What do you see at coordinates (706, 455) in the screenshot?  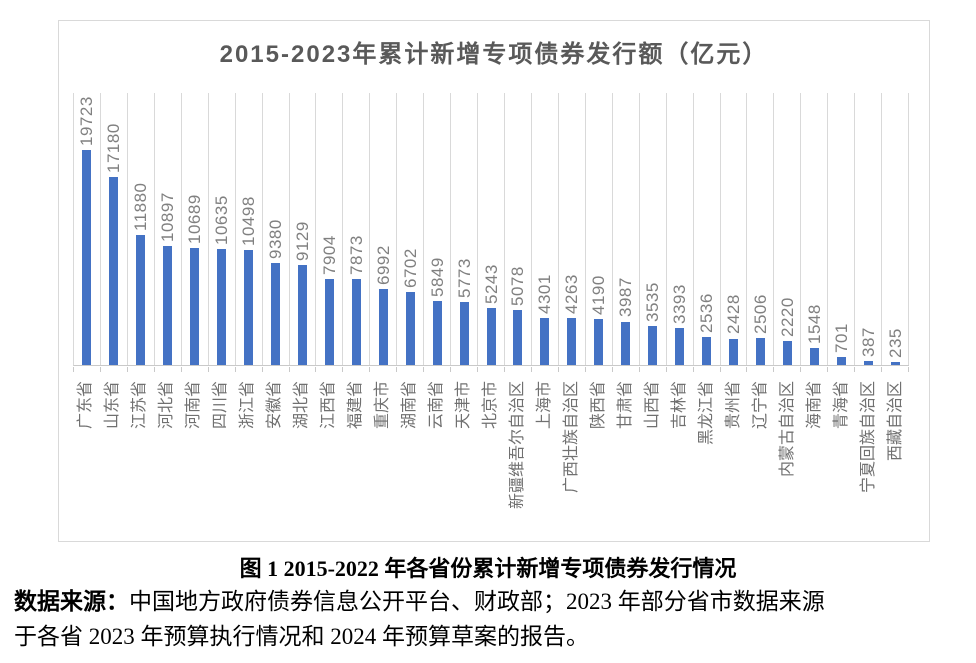 I see `category-cell: 黑龙江省` at bounding box center [706, 455].